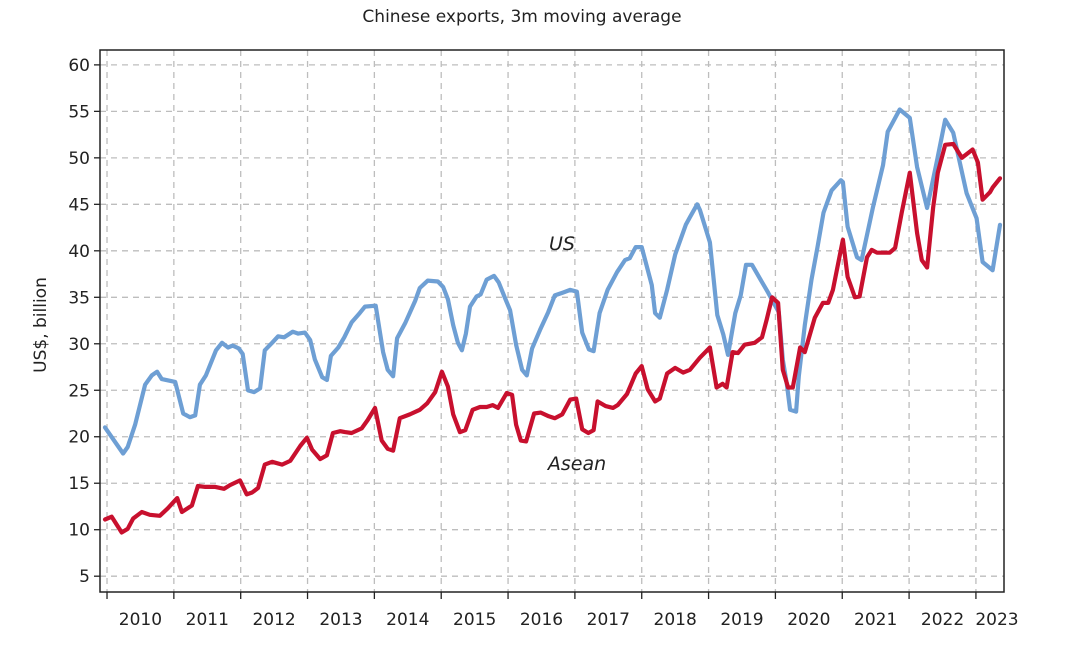  Describe the element at coordinates (79, 298) in the screenshot. I see `y-tick-label: 35` at that location.